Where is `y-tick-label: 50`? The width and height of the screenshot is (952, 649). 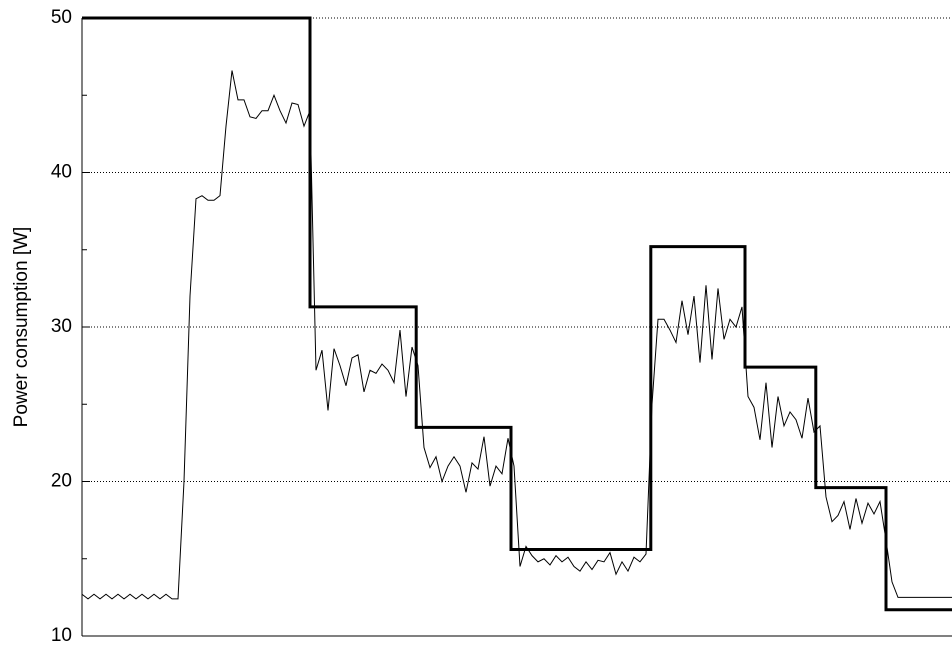 y-tick-label: 50 is located at coordinates (61, 17).